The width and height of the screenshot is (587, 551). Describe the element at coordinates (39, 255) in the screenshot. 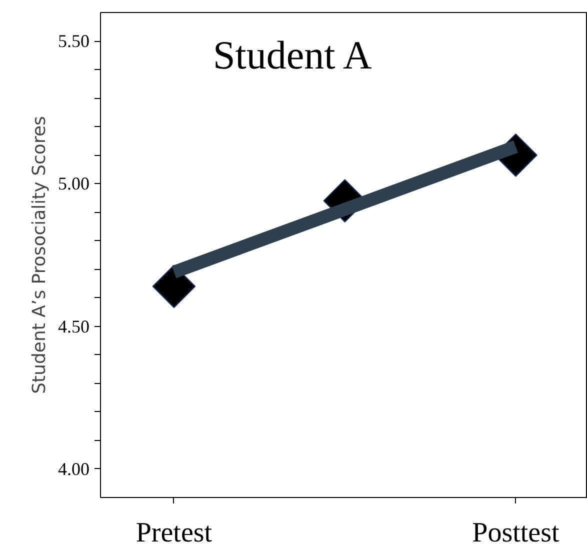

I see `y-axis-title: Student A’s Prosociality Scores` at that location.